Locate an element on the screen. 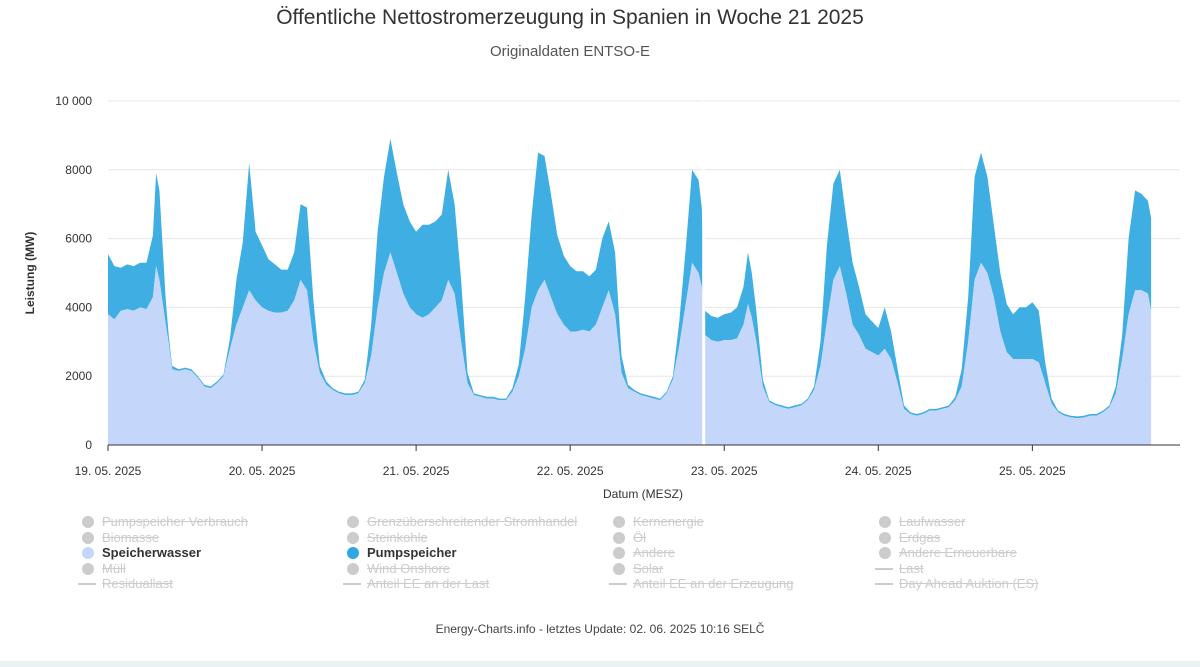  x-tick-label: 19. 05. 2025 is located at coordinates (108, 471).